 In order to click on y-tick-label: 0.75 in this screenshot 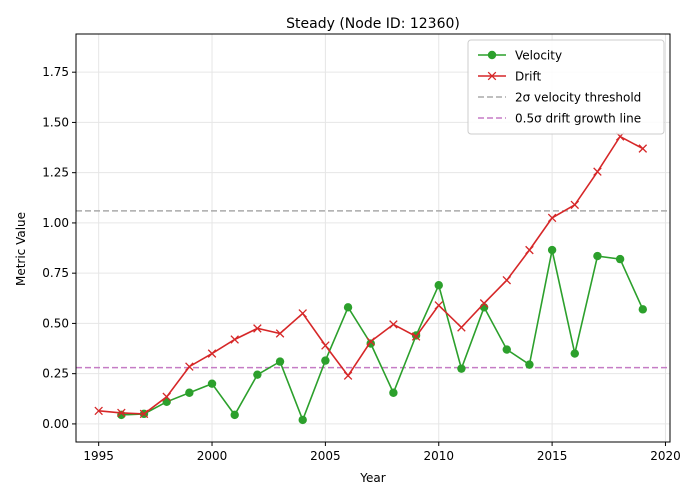, I will do `click(55, 273)`.